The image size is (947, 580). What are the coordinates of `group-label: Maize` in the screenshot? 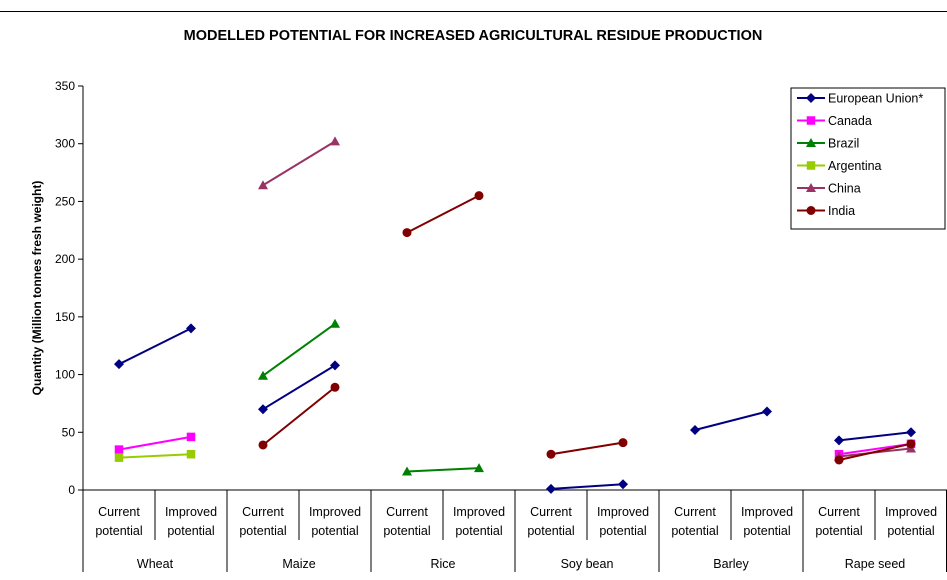 It's located at (298, 564).